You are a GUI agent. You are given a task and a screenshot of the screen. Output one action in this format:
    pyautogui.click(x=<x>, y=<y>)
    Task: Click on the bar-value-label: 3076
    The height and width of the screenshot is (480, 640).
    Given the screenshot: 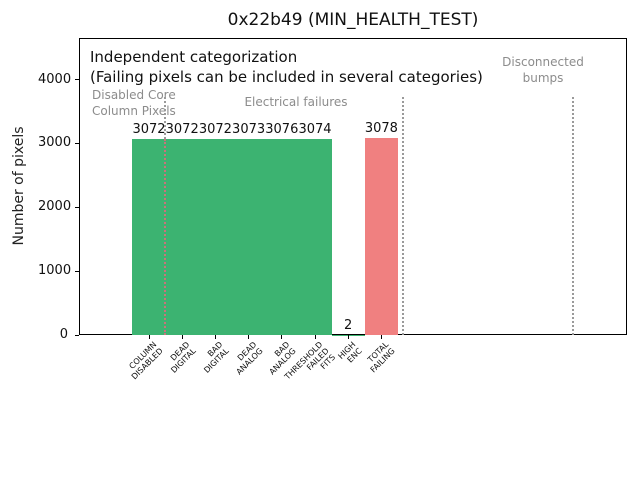 What is the action you would take?
    pyautogui.click(x=282, y=129)
    